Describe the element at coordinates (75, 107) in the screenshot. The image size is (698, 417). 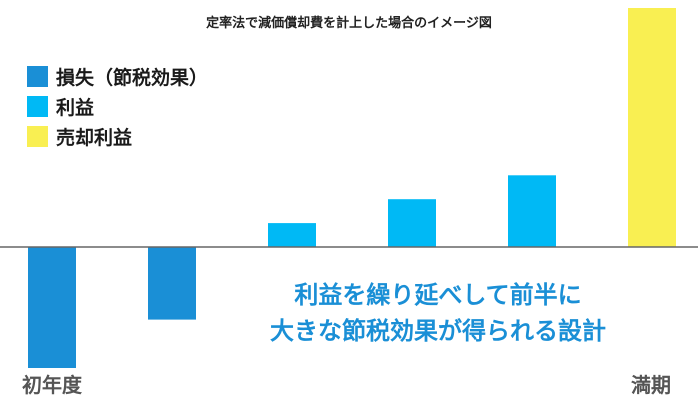
I see `legend-label-profit: 利益` at that location.